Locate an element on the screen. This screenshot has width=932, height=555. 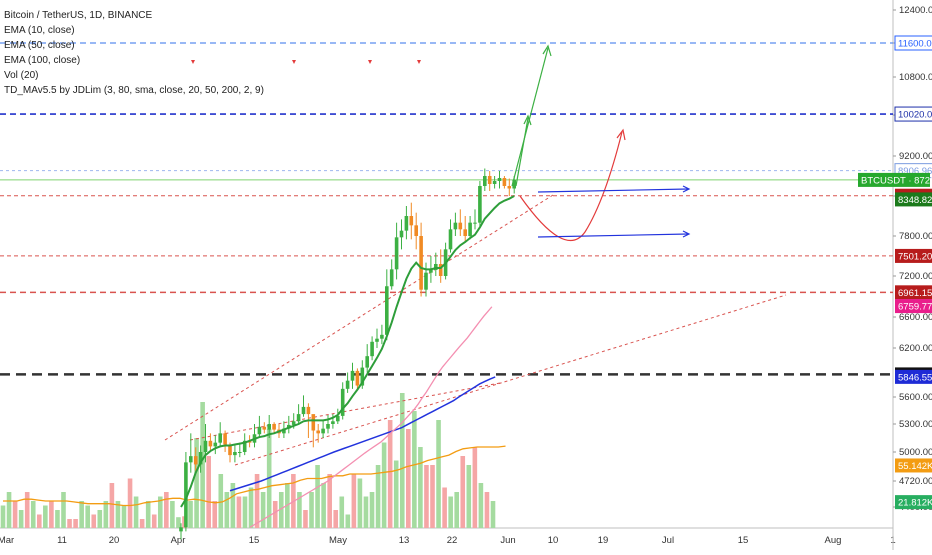
green-projection-arrow is located at coordinates (530, 117).